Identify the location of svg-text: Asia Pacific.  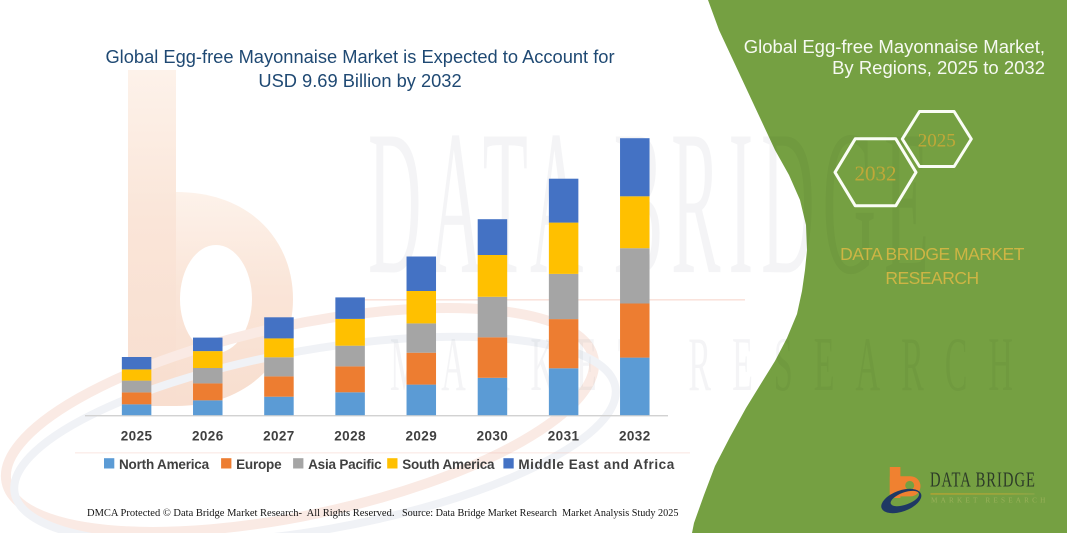
(345, 464).